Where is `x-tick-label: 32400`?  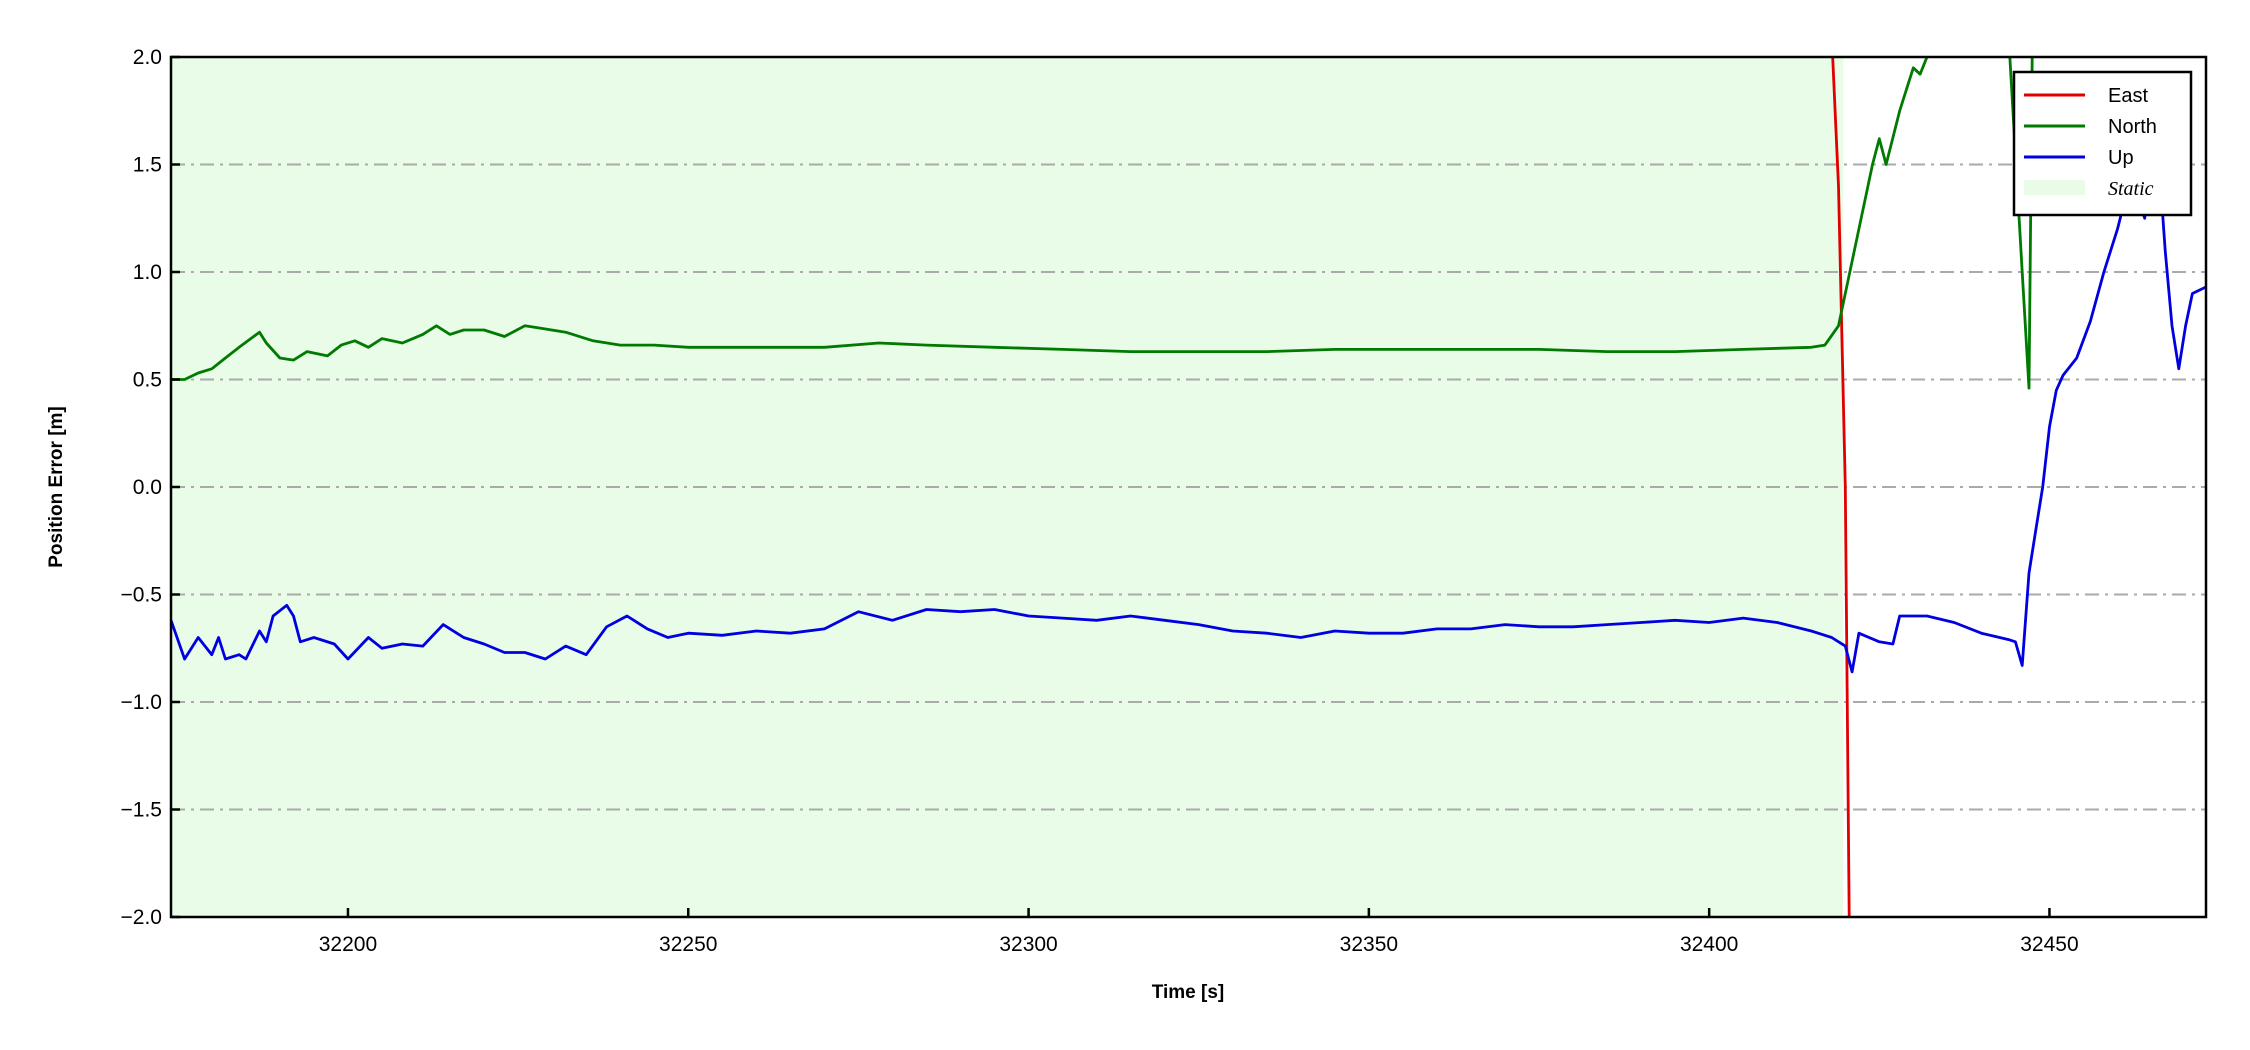
x-tick-label: 32400 is located at coordinates (1709, 944).